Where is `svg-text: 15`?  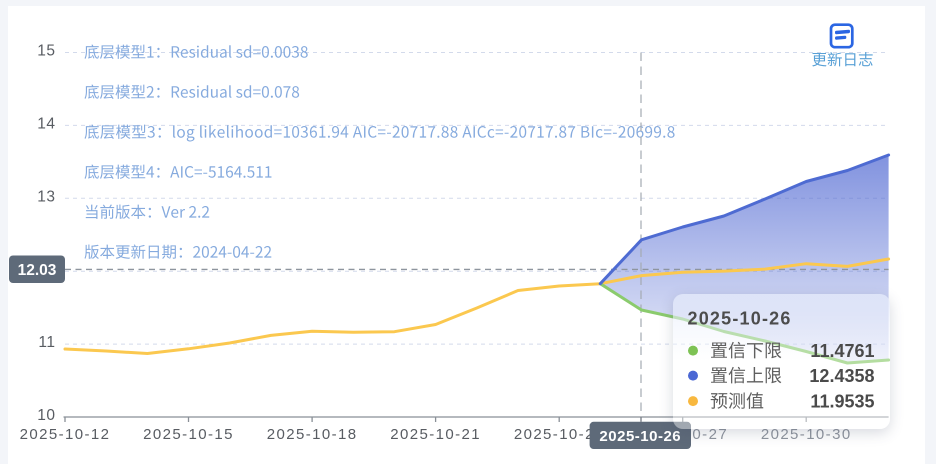
svg-text: 15 is located at coordinates (46, 51).